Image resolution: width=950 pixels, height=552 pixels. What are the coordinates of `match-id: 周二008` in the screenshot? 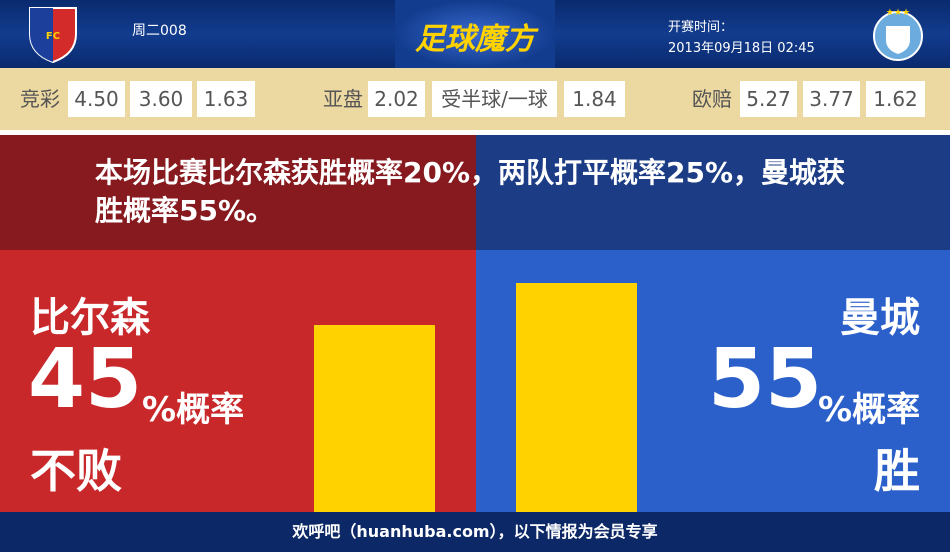 It's located at (159, 31).